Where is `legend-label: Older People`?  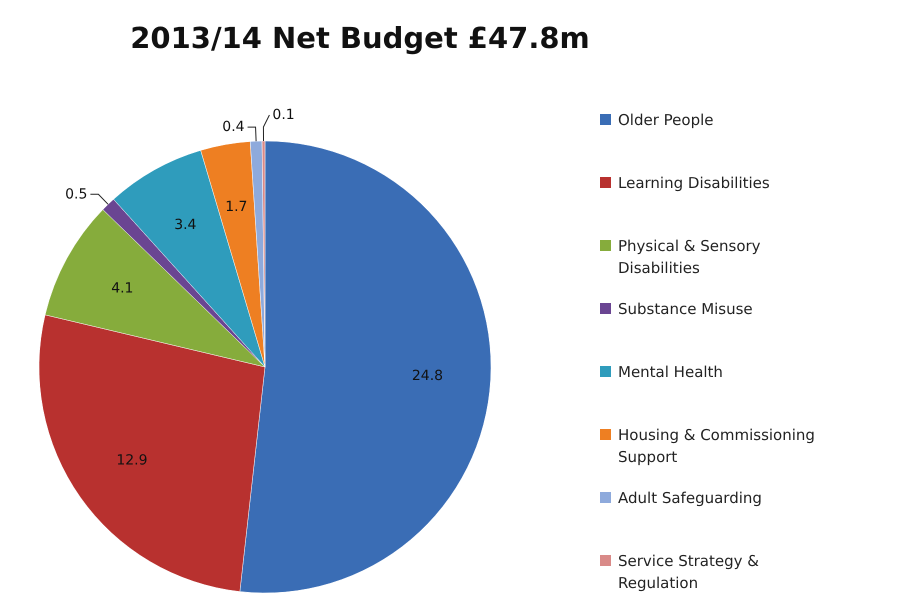
legend-label: Older People is located at coordinates (666, 120).